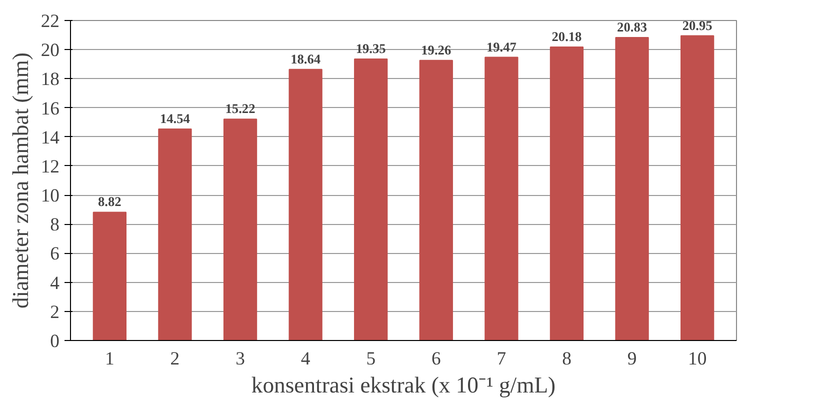 The image size is (830, 405). I want to click on x-tick-label: 6, so click(436, 359).